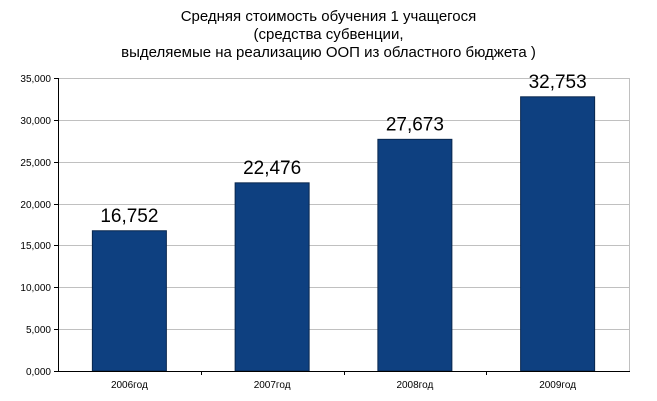 Image resolution: width=657 pixels, height=401 pixels. I want to click on y-tick-label: 25,000, so click(35, 163).